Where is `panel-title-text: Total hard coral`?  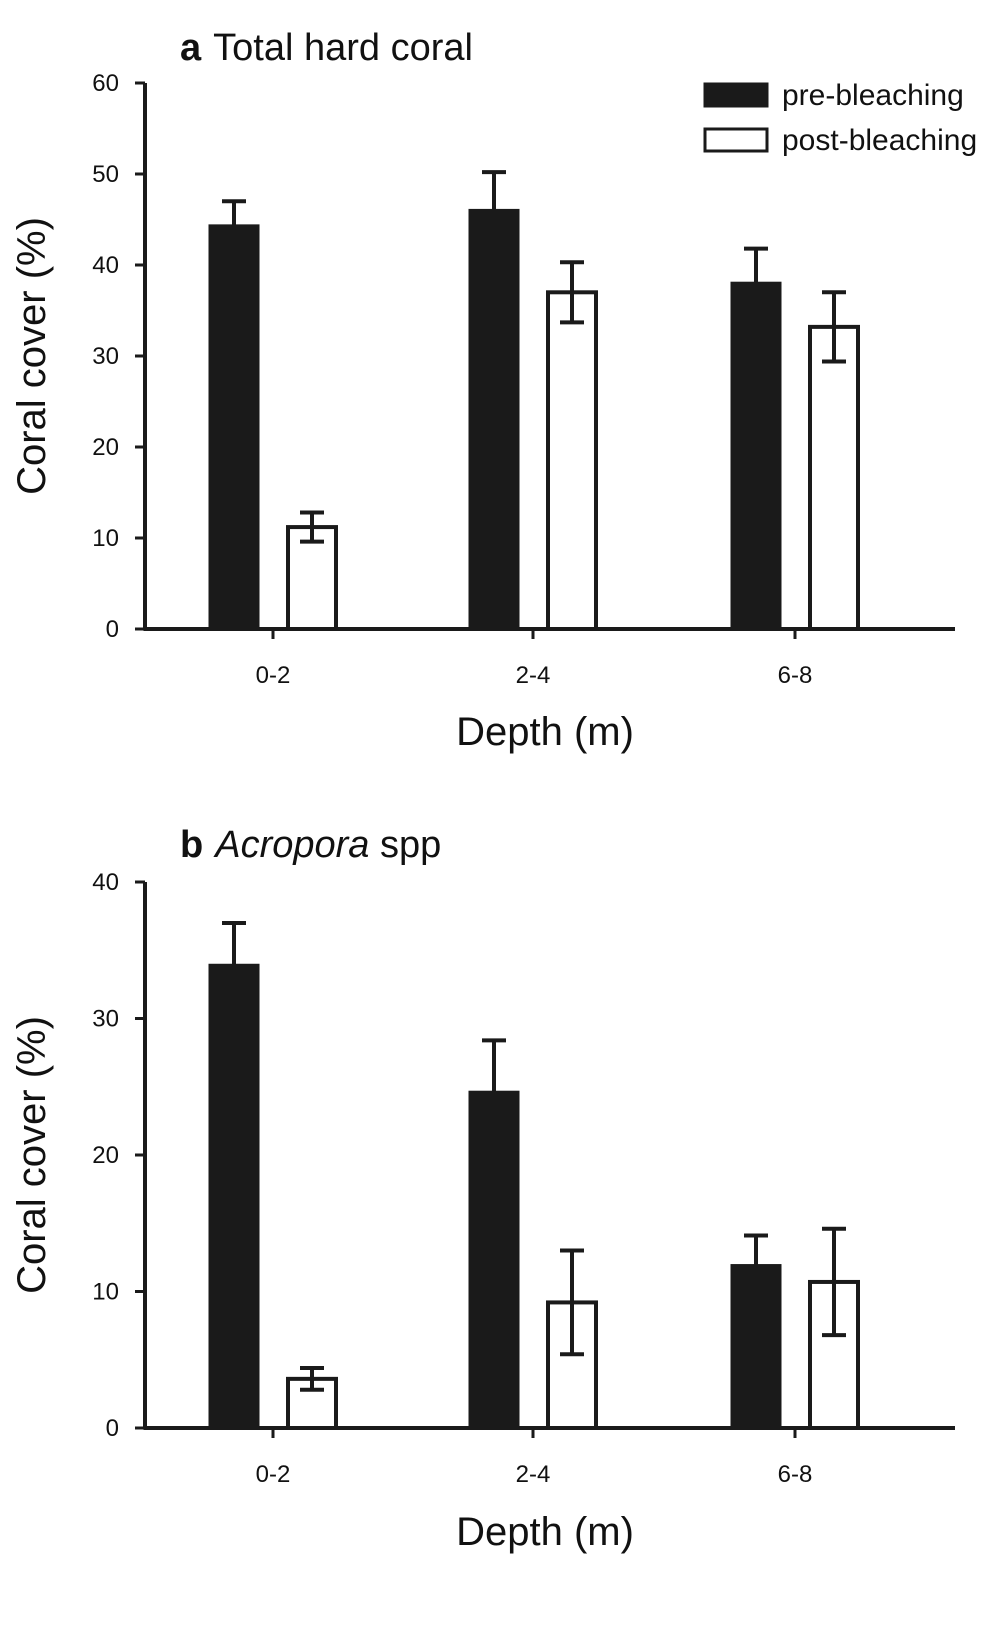 panel-title-text: Total hard coral is located at coordinates (343, 48).